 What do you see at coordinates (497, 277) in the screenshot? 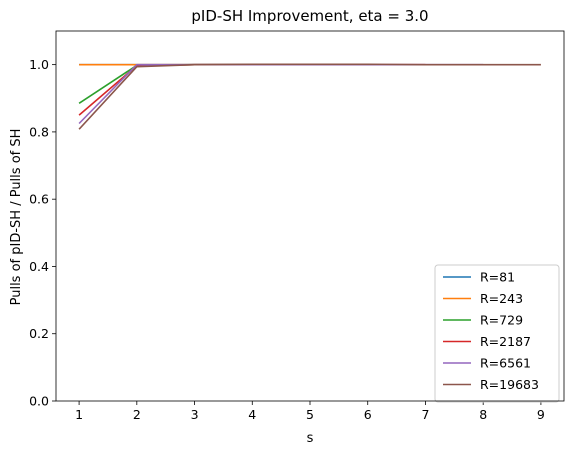
I see `legend-label: R=81` at bounding box center [497, 277].